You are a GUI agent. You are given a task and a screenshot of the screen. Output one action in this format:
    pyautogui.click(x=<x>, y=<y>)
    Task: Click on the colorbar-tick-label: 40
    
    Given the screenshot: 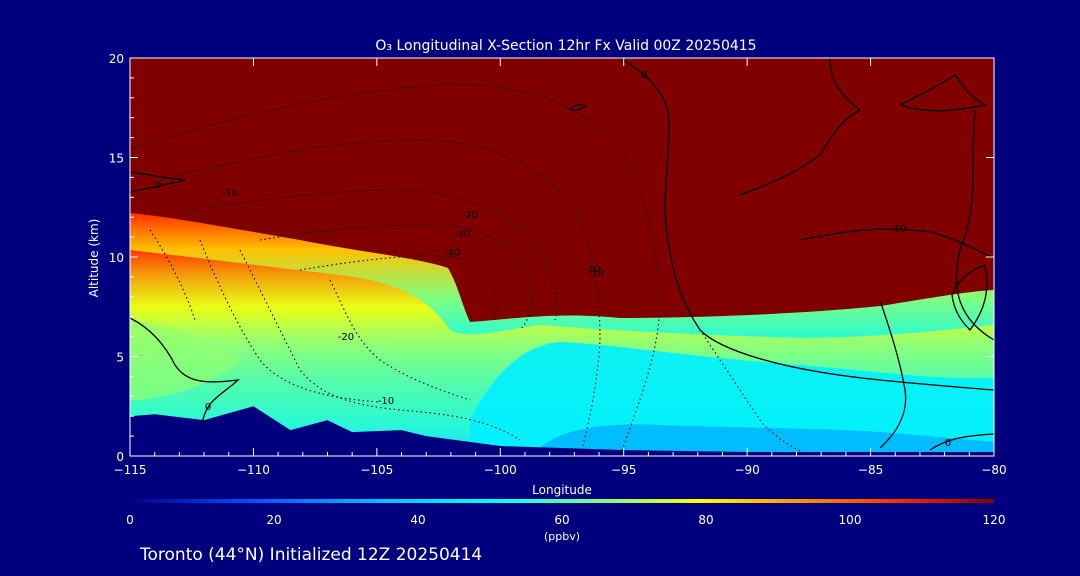 What is the action you would take?
    pyautogui.click(x=417, y=520)
    